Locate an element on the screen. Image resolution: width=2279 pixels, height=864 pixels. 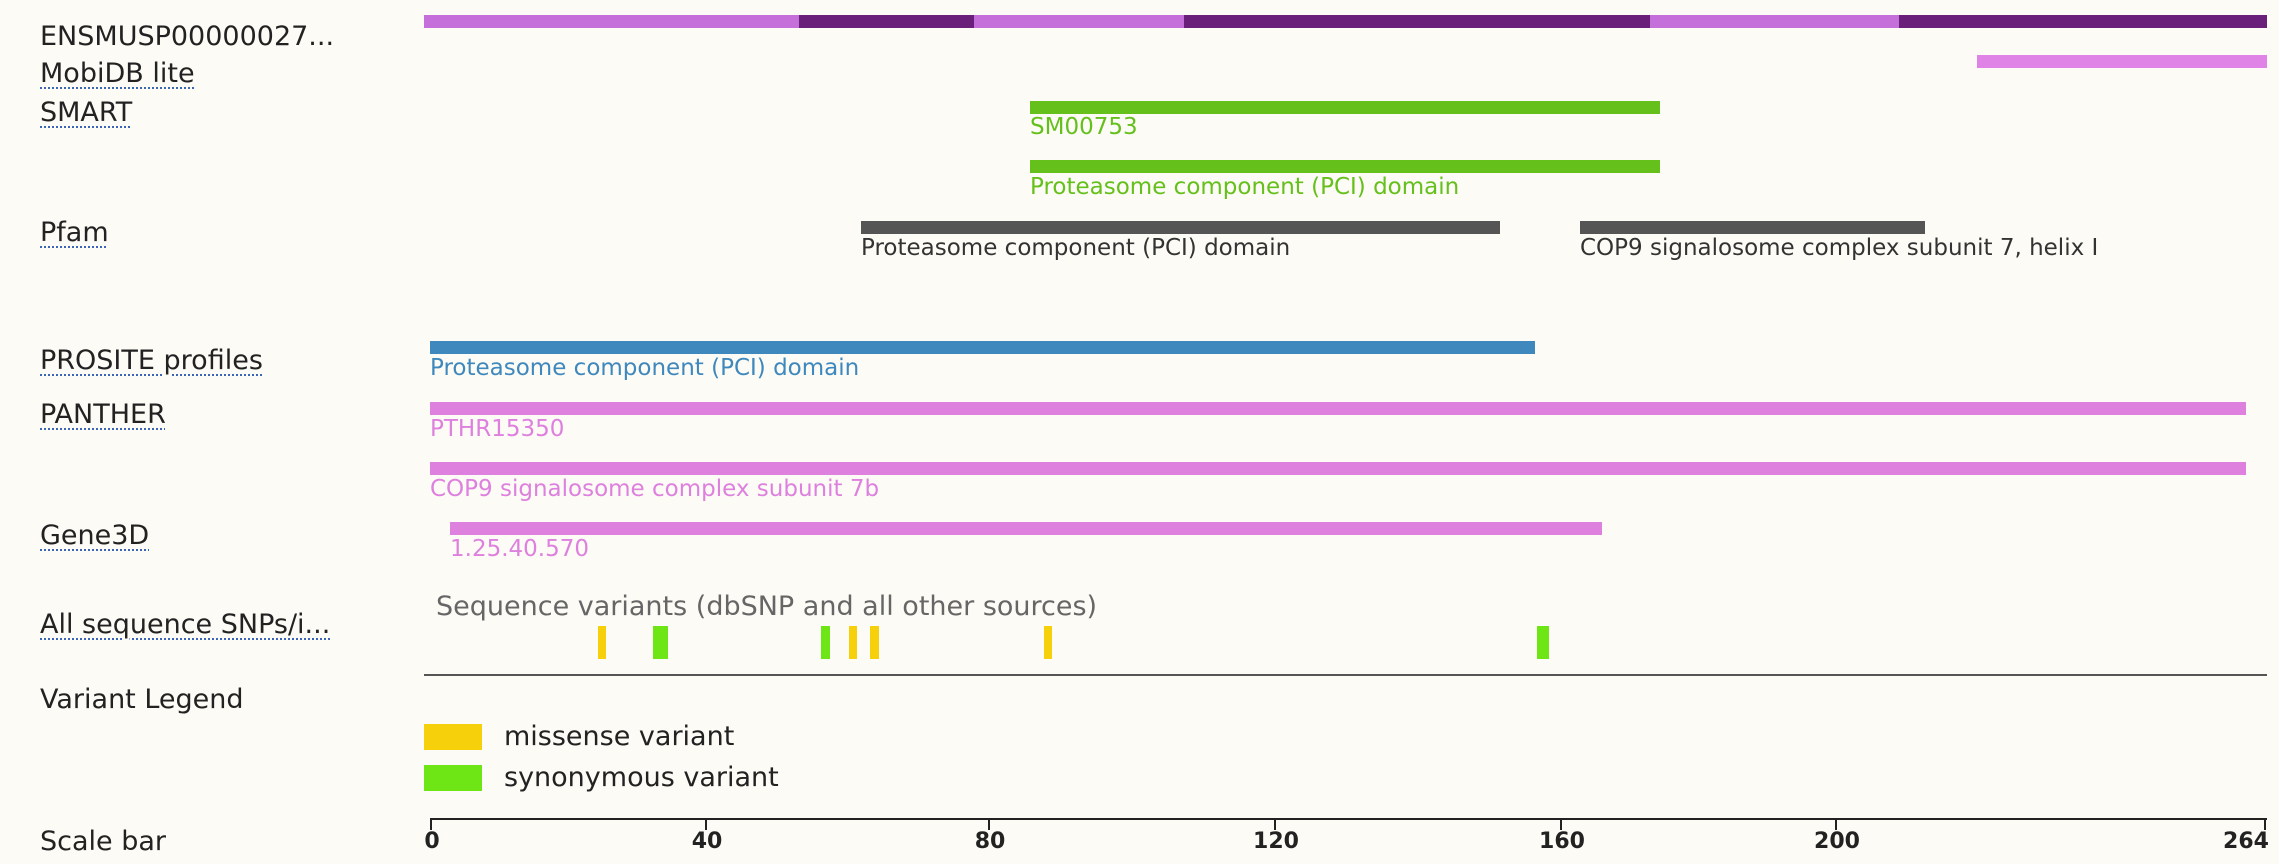
panther-feature-label: PTHR15350 is located at coordinates (497, 429).